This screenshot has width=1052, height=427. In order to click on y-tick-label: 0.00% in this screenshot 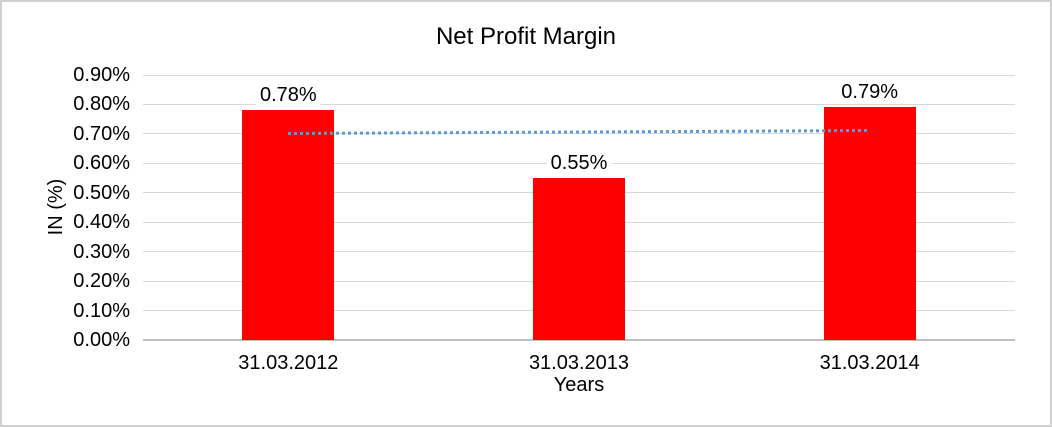, I will do `click(101, 340)`.